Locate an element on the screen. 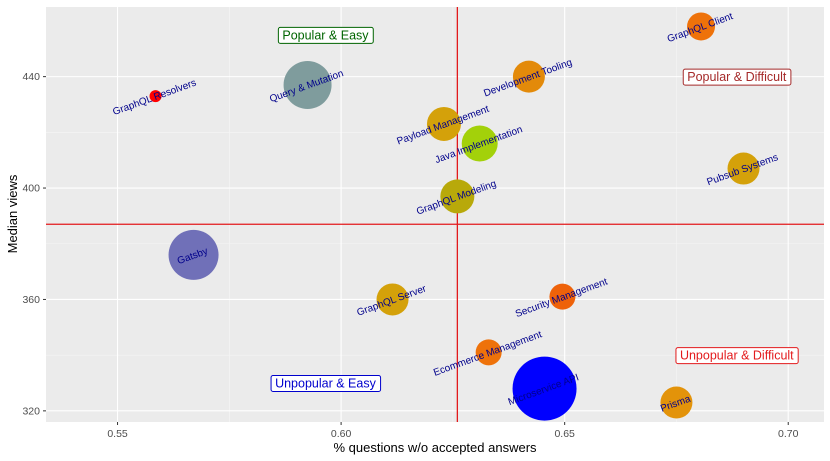  quadrant-label: Unpopular & Difficult is located at coordinates (737, 356).